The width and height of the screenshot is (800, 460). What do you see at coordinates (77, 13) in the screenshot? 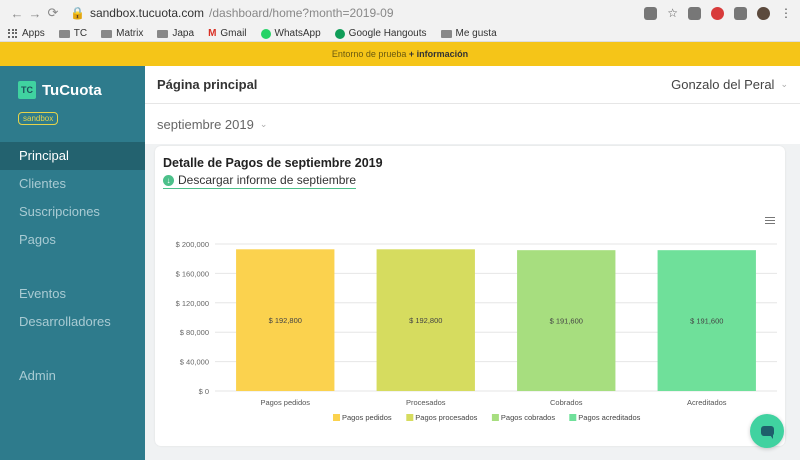
I see `lock-icon: 🔒` at bounding box center [77, 13].